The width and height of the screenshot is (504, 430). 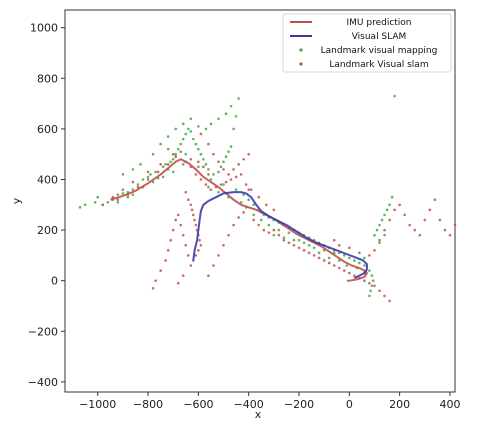 I want to click on y-tick-label: 400, so click(x=47, y=179).